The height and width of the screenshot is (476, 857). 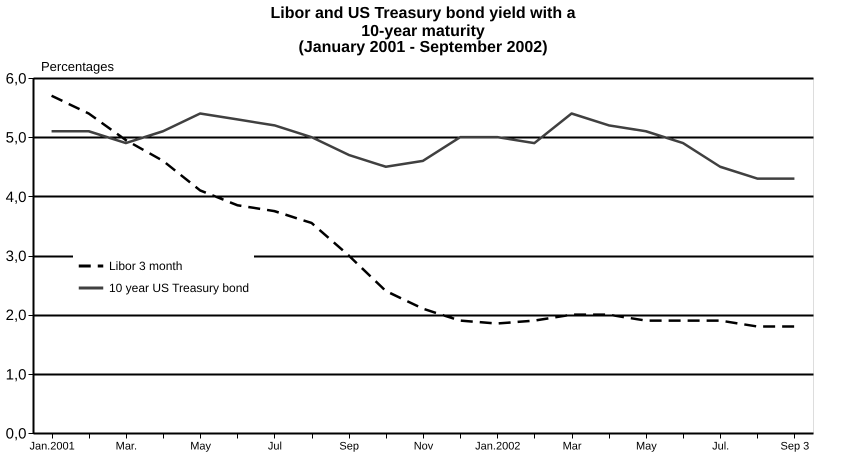 What do you see at coordinates (423, 146) in the screenshot?
I see `line-series` at bounding box center [423, 146].